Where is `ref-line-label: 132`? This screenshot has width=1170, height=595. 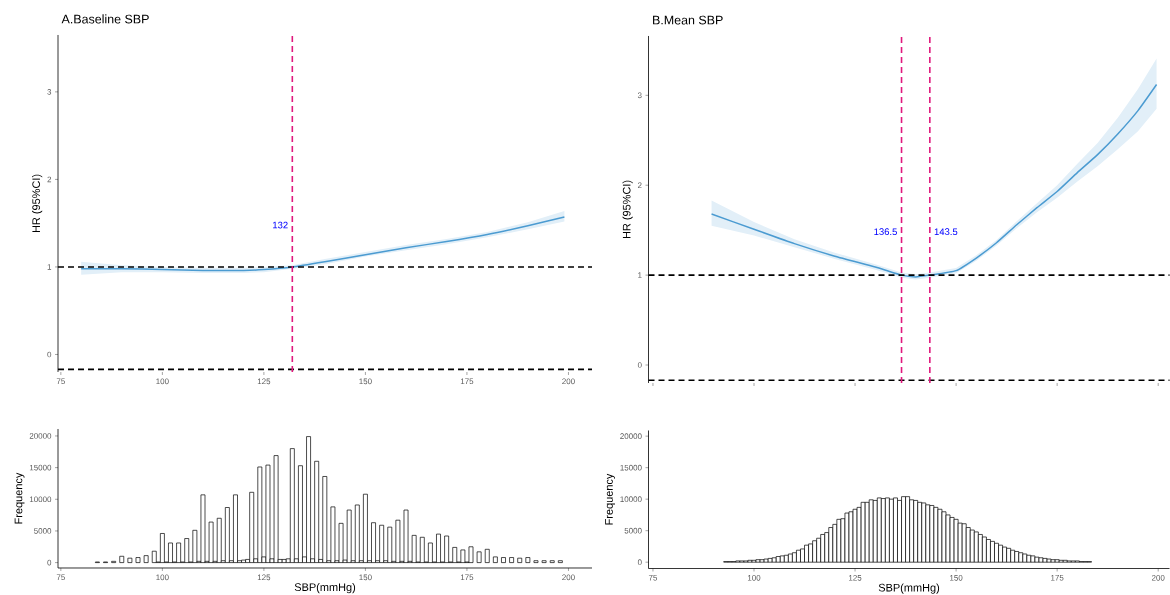 ref-line-label: 132 is located at coordinates (280, 225).